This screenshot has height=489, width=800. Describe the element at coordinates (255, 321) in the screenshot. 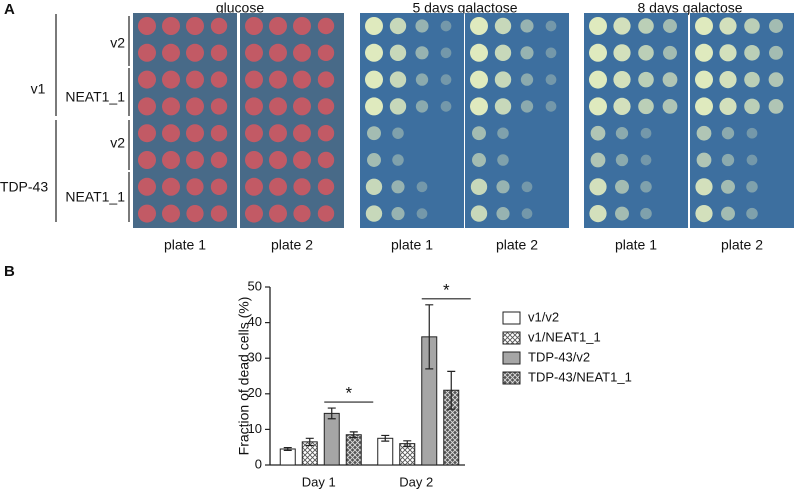

I see `y-tick-label: 40` at that location.